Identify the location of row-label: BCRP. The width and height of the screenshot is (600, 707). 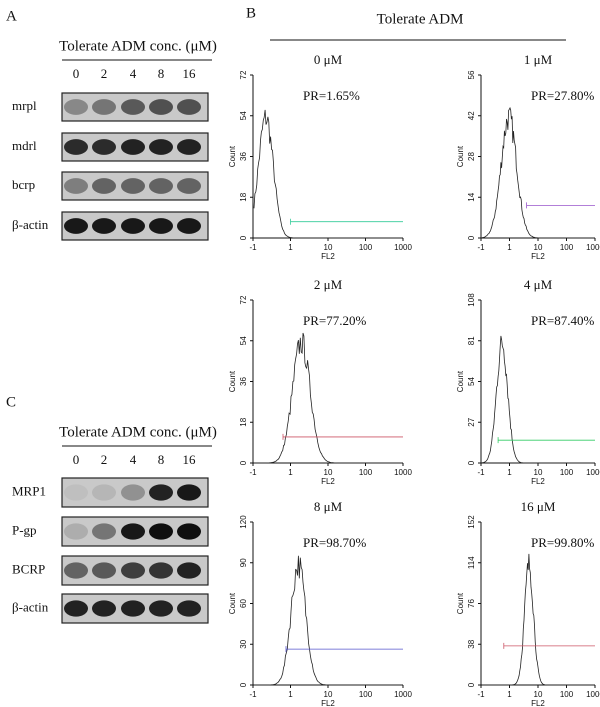
(28, 568).